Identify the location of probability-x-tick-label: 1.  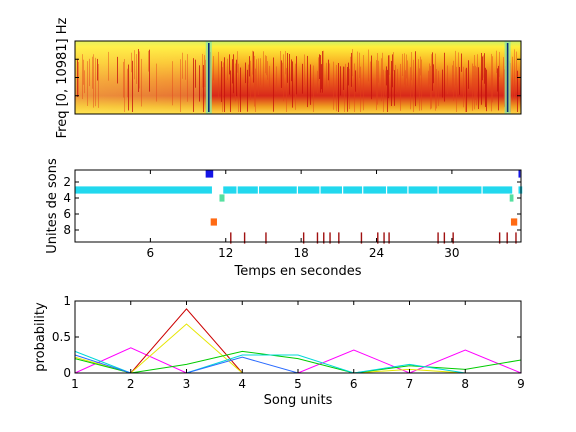
(75, 384).